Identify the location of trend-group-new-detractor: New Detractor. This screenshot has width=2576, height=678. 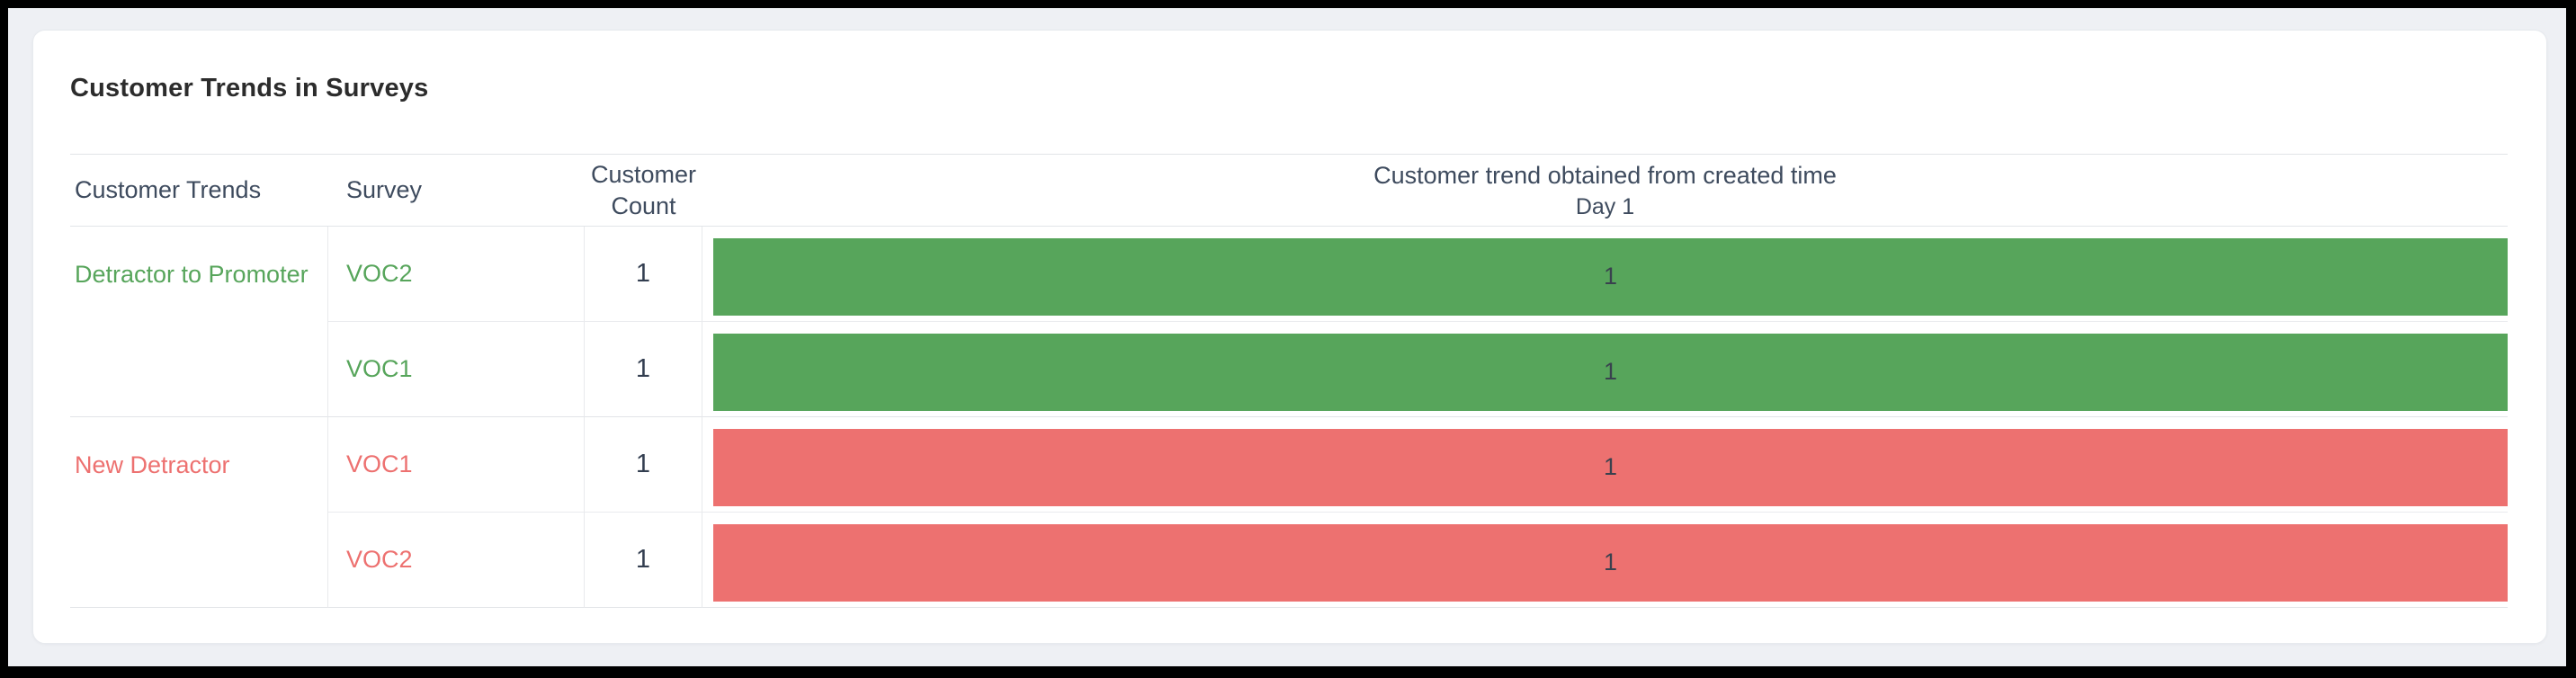
(199, 512).